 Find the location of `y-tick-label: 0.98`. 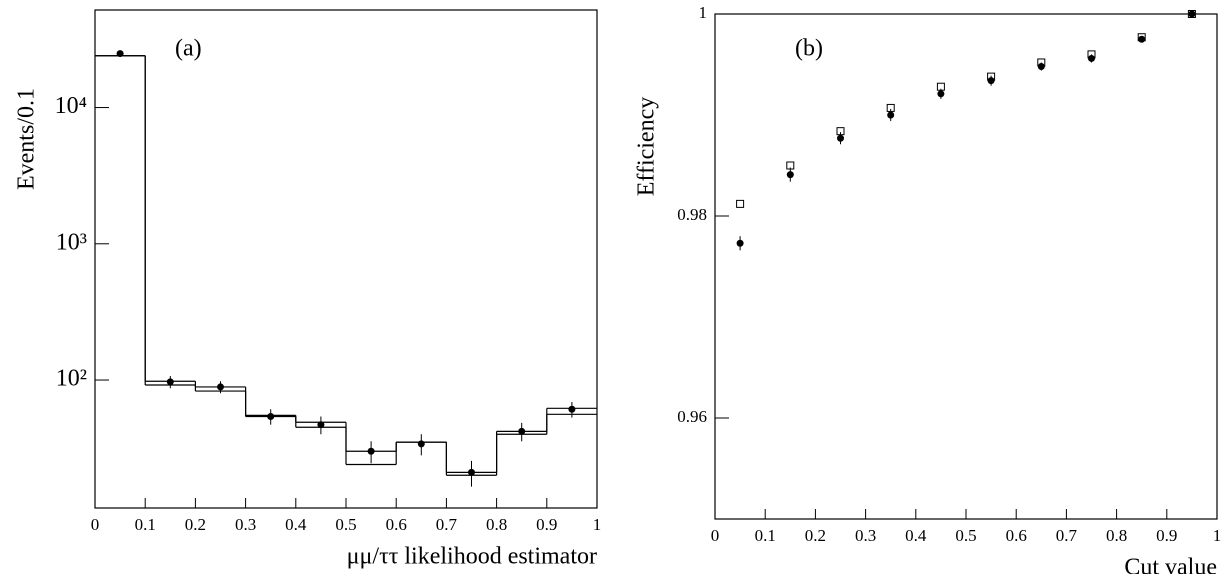

y-tick-label: 0.98 is located at coordinates (692, 214).